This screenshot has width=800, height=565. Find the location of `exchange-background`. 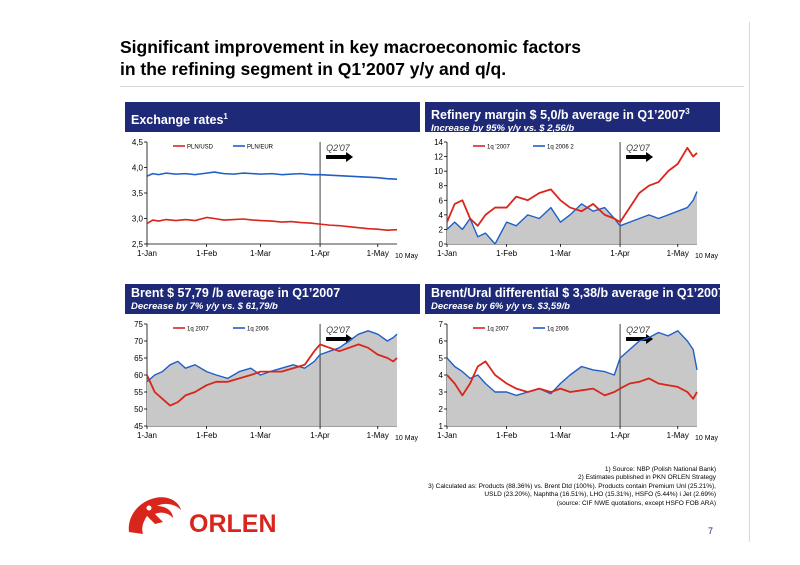

exchange-background is located at coordinates (272, 201).